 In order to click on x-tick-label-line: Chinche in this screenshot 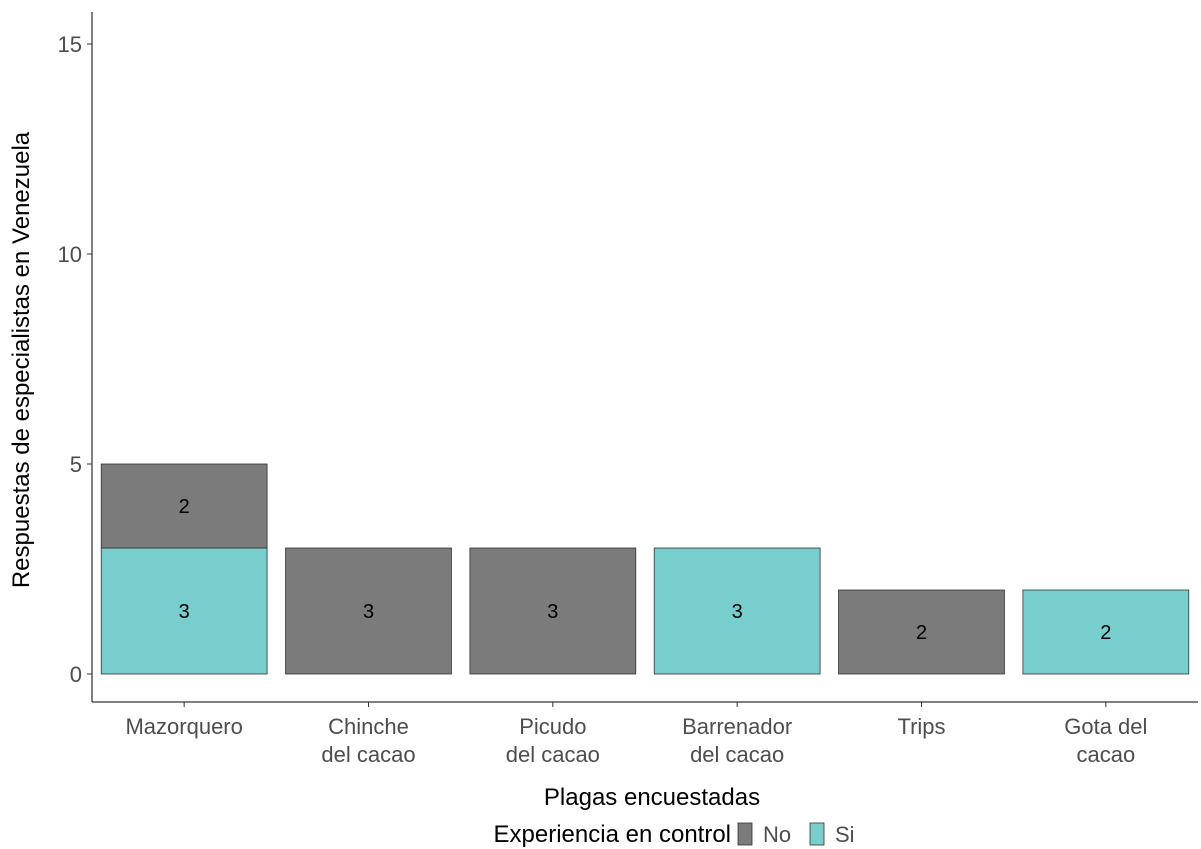, I will do `click(368, 726)`.